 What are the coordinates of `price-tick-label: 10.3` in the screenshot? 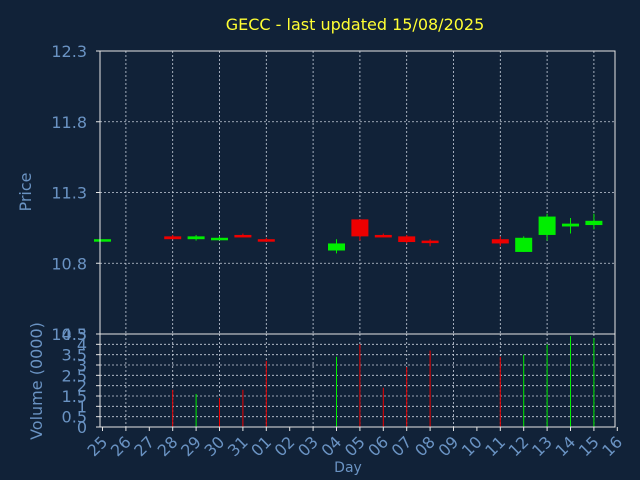 It's located at (69, 334).